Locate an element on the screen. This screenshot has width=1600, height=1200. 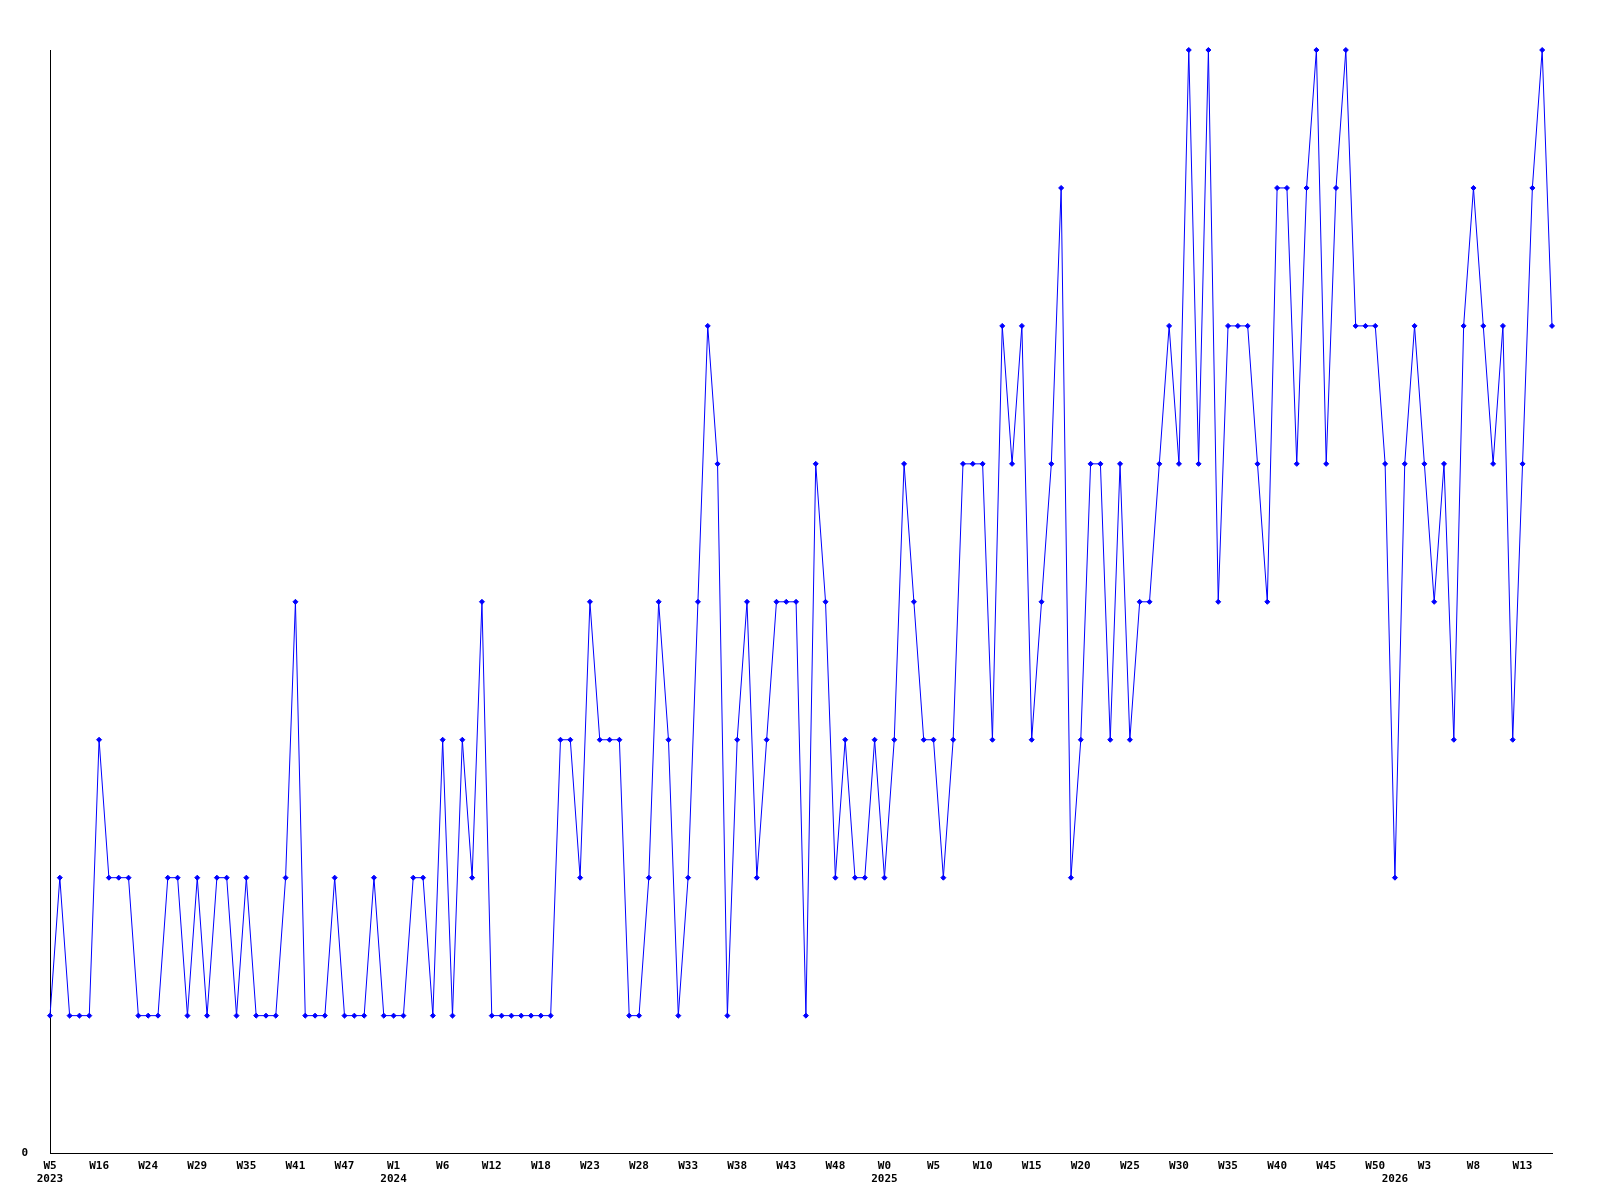
x-tick-label: W30 is located at coordinates (1179, 1166).